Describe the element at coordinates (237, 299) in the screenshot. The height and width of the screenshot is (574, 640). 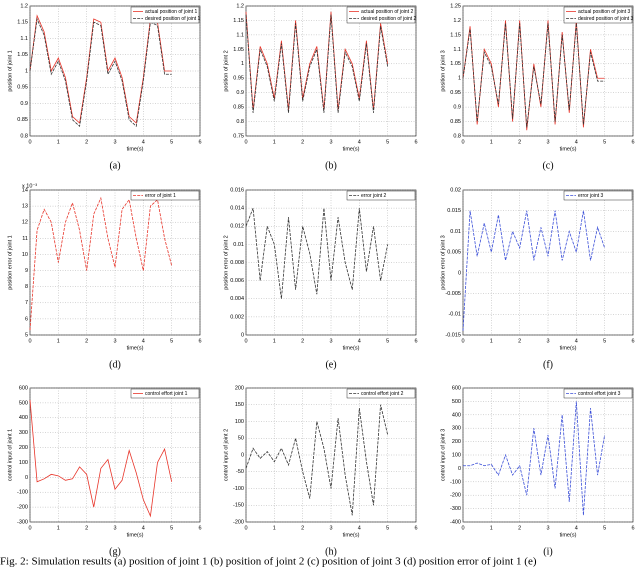
I see `y-tick-label: 0.004` at that location.